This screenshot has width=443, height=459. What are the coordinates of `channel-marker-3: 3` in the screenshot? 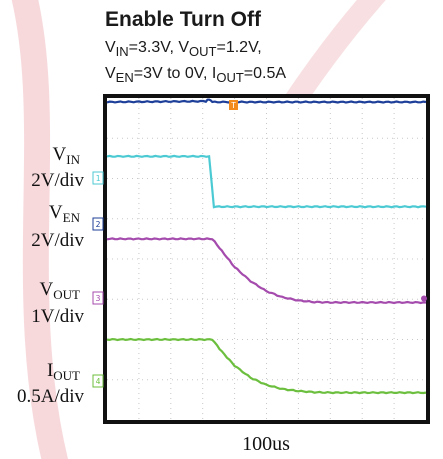 It's located at (98, 298).